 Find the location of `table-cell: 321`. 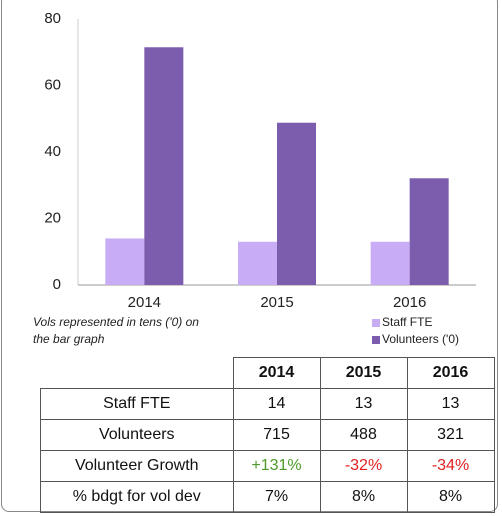

table-cell: 321 is located at coordinates (450, 435).